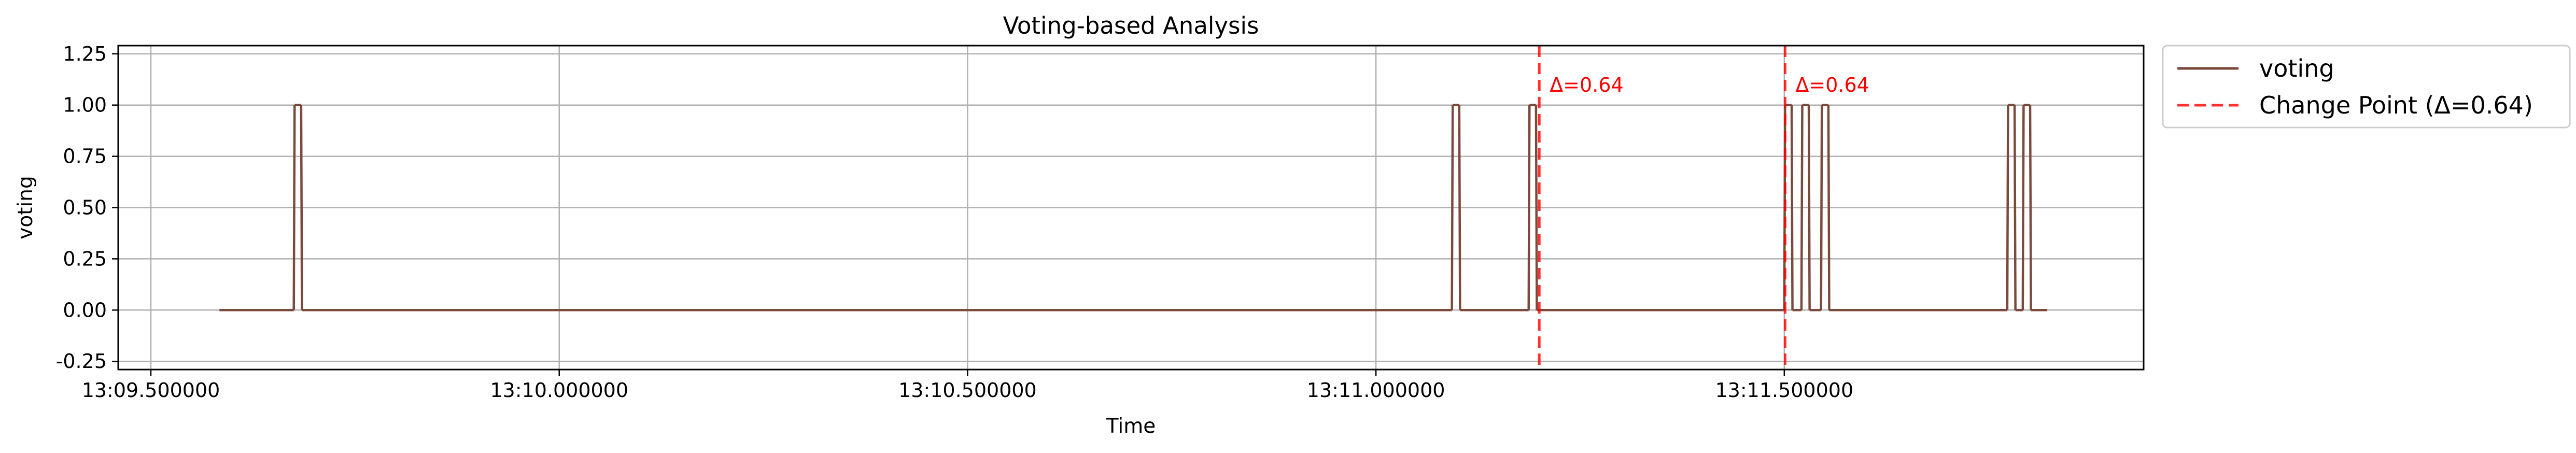  I want to click on y-tick-label: 0.50, so click(85, 208).